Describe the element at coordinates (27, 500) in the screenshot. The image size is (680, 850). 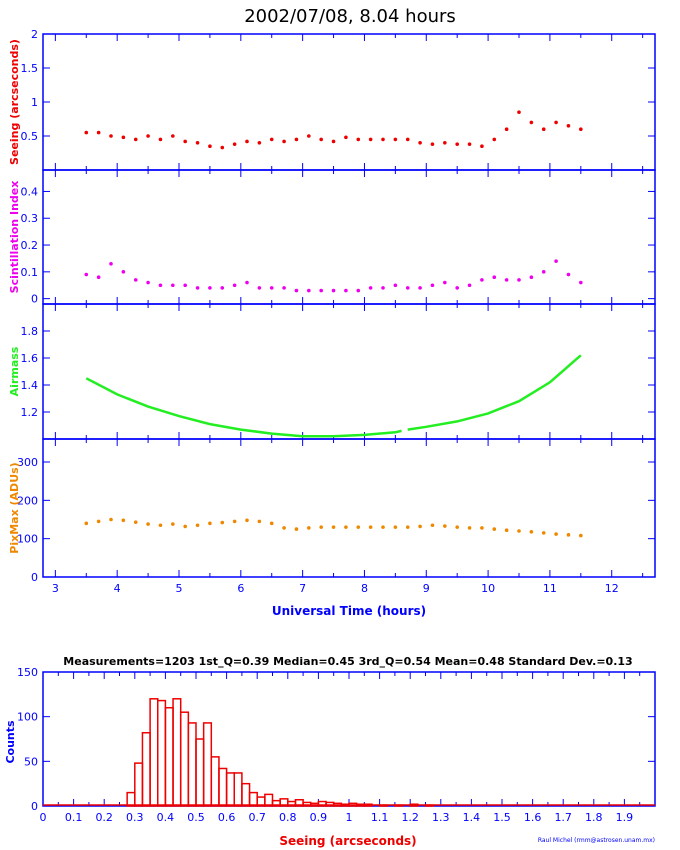
I see `y-tick-label: 200` at that location.